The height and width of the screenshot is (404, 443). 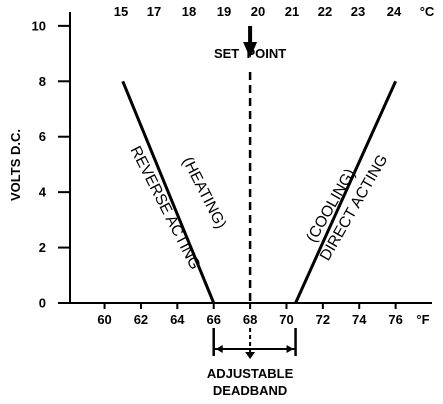 What do you see at coordinates (250, 355) in the screenshot?
I see `deadband-center-arrow-icon` at bounding box center [250, 355].